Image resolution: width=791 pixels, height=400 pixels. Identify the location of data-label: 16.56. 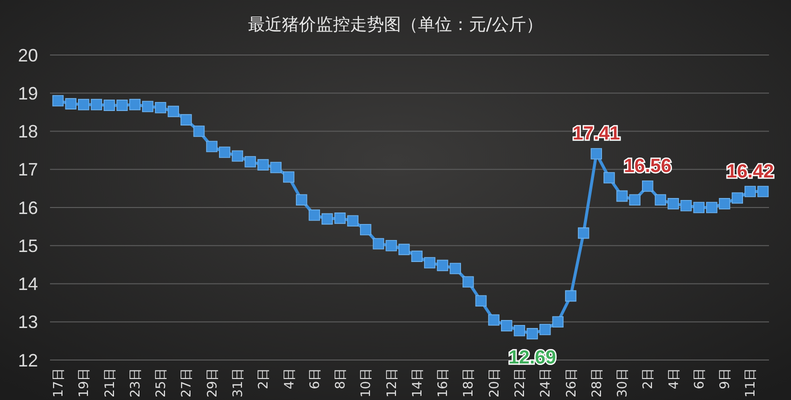
(648, 167).